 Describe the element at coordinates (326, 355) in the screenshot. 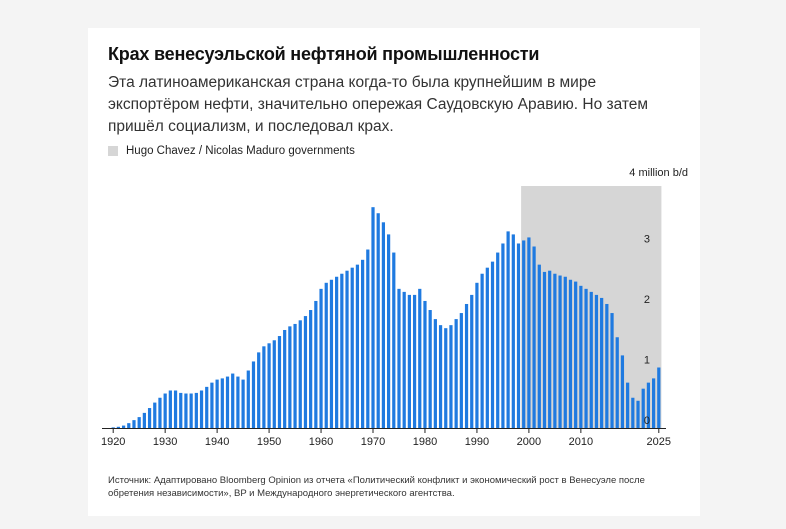

I see `bar-1961` at that location.